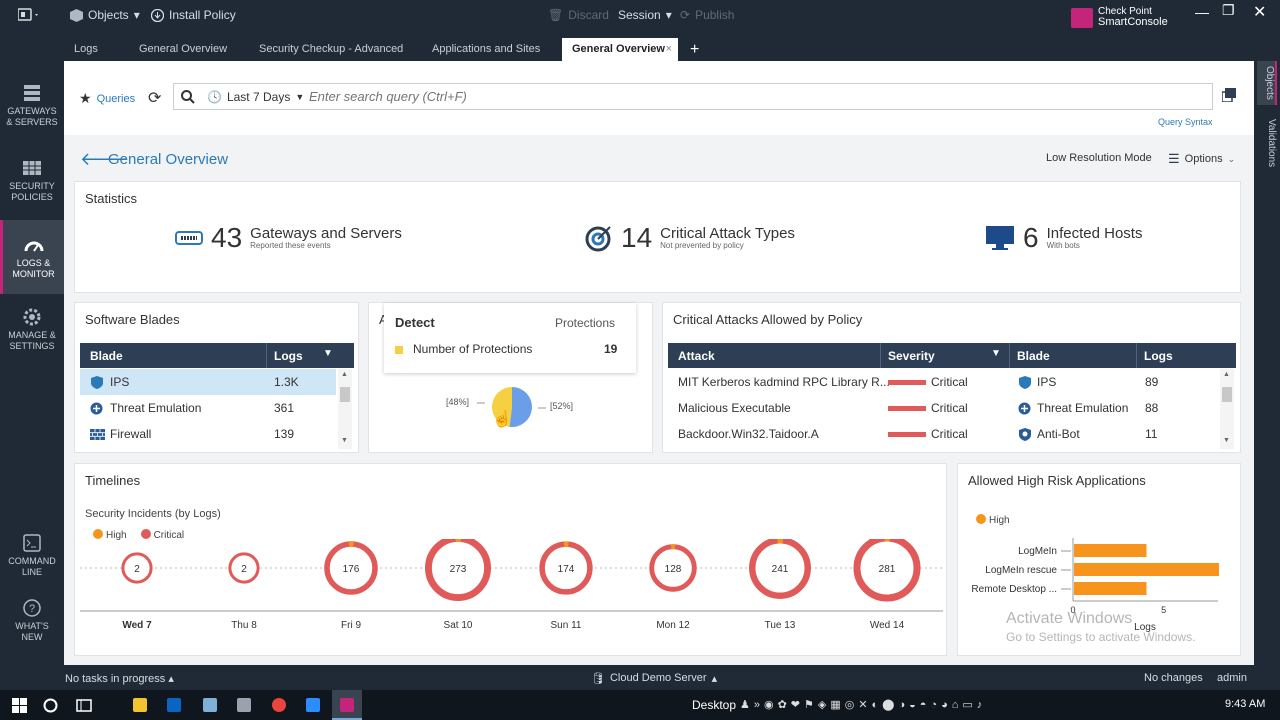 This screenshot has width=1280, height=720. What do you see at coordinates (911, 356) in the screenshot?
I see `col-severity: Severity` at bounding box center [911, 356].